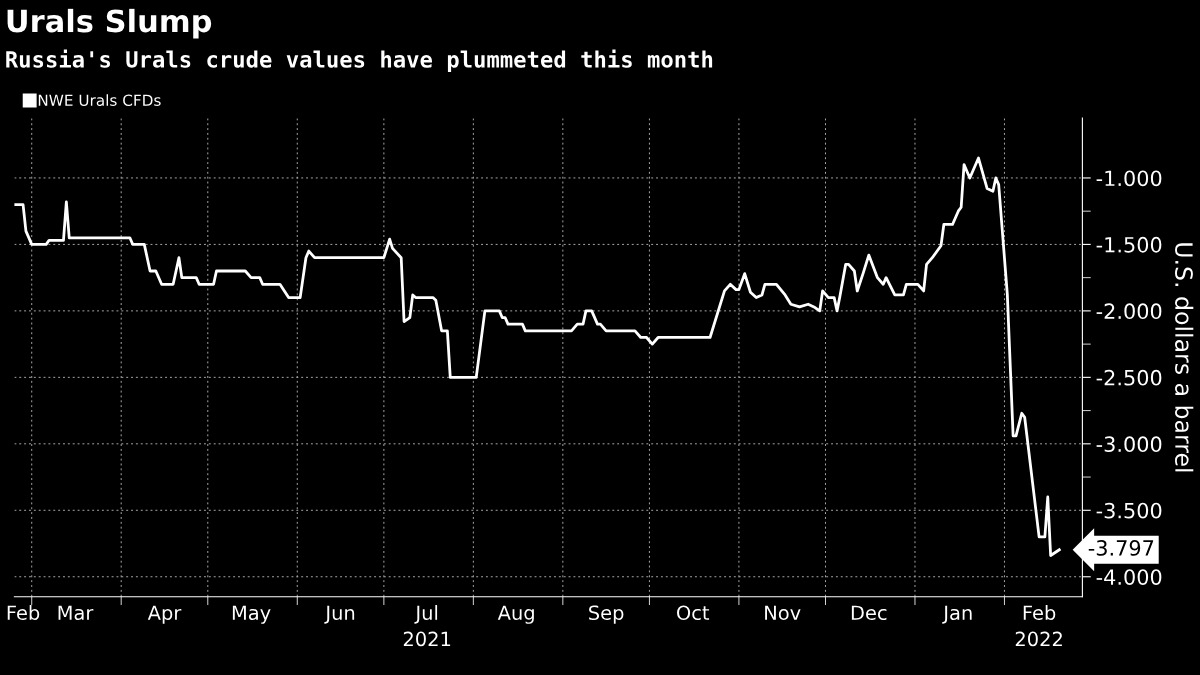 This screenshot has height=675, width=1200. I want to click on y-tick-label: -2.000, so click(1129, 311).